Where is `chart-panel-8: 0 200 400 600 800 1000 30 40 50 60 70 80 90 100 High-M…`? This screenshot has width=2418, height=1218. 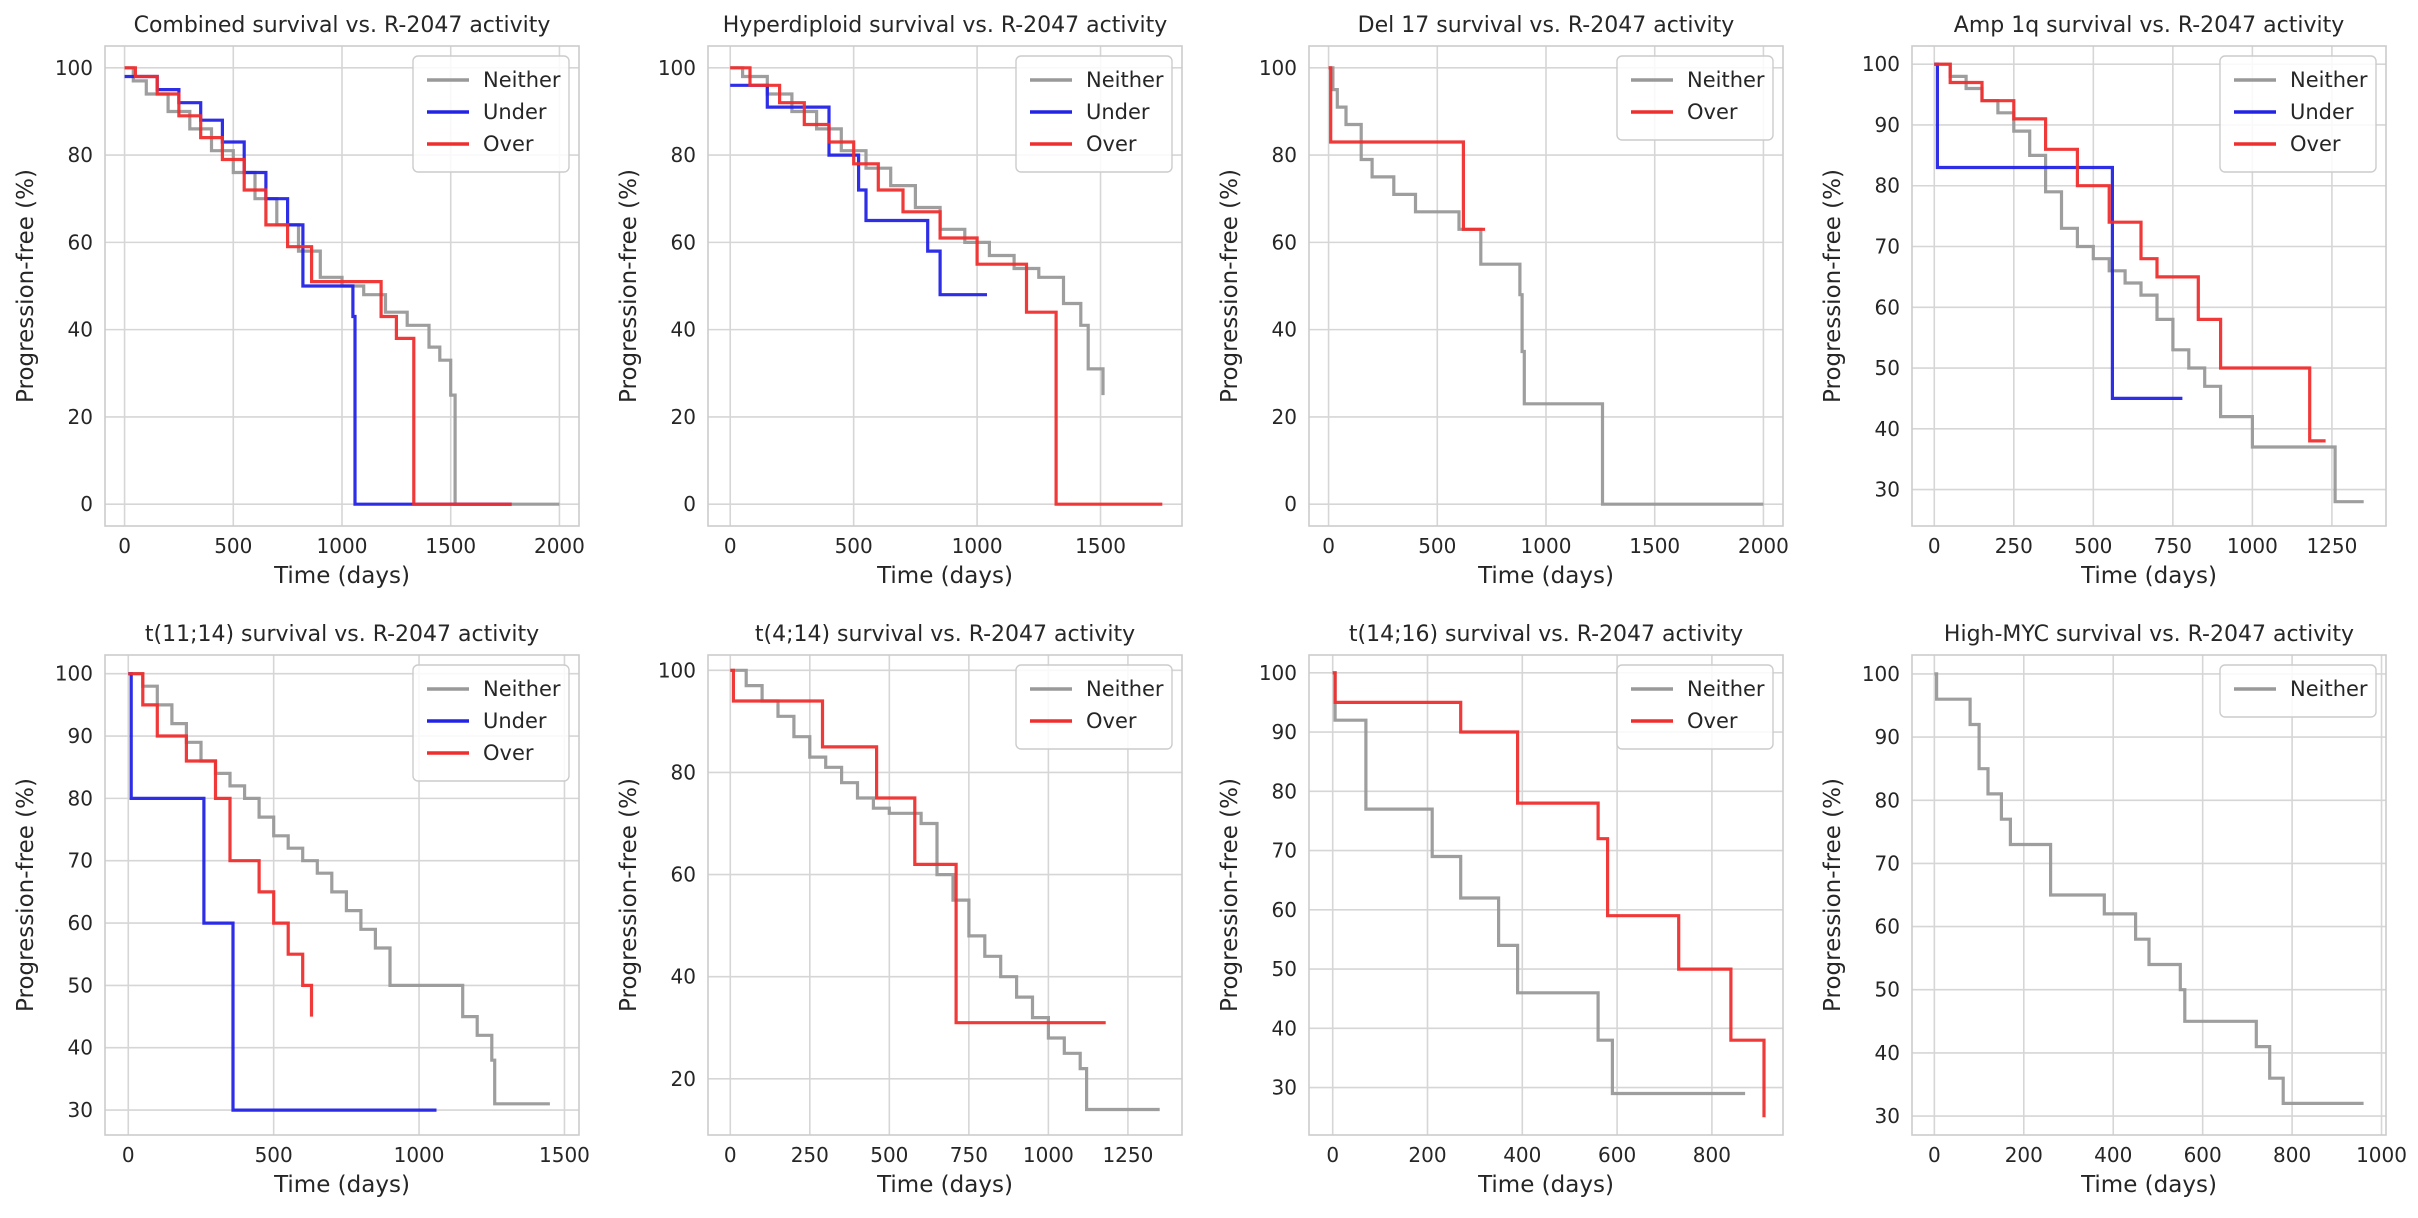 chart-panel-8: 0 200 400 600 800 1000 30 40 50 60 70 80 90 100 High-M… is located at coordinates (2113, 910).